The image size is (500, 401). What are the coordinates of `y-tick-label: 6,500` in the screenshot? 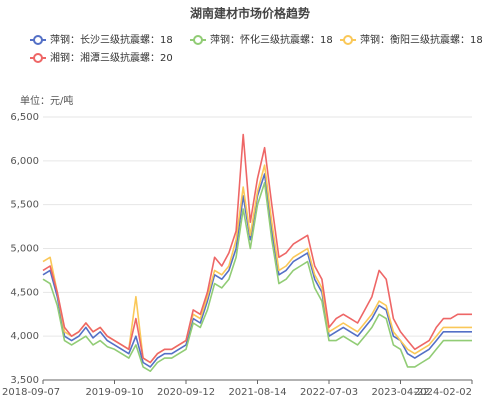 It's located at (24, 117).